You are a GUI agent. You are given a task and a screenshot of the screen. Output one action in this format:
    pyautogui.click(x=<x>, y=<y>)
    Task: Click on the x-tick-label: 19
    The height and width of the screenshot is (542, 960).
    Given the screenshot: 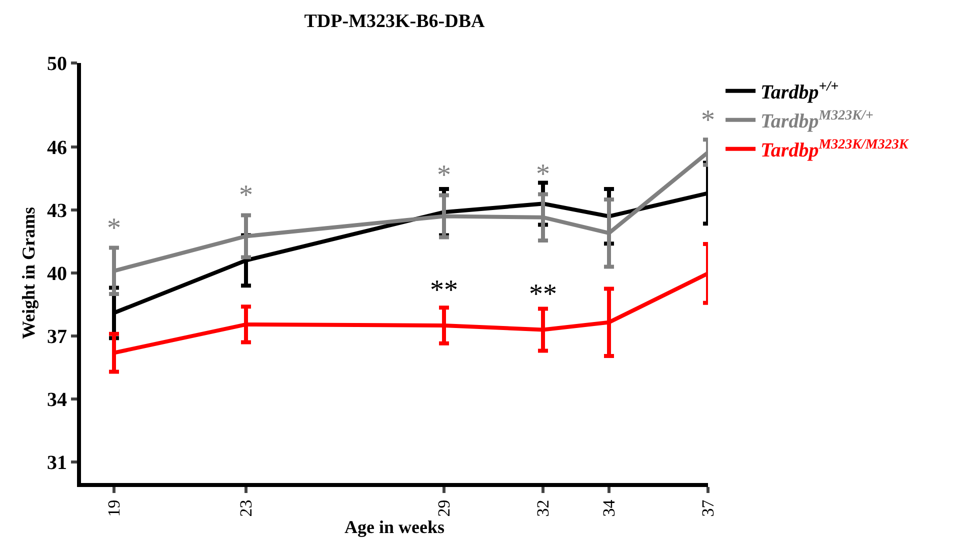 What is the action you would take?
    pyautogui.click(x=114, y=508)
    